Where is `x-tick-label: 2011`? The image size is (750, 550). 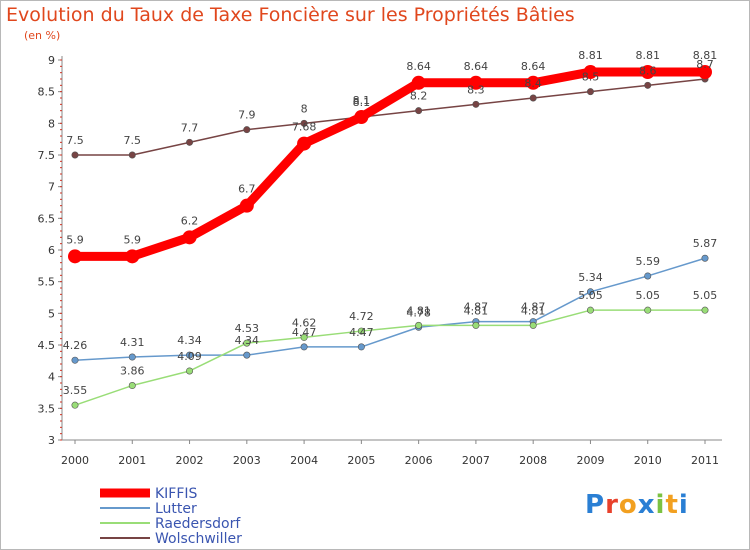
x-tick-label: 2011 is located at coordinates (705, 460).